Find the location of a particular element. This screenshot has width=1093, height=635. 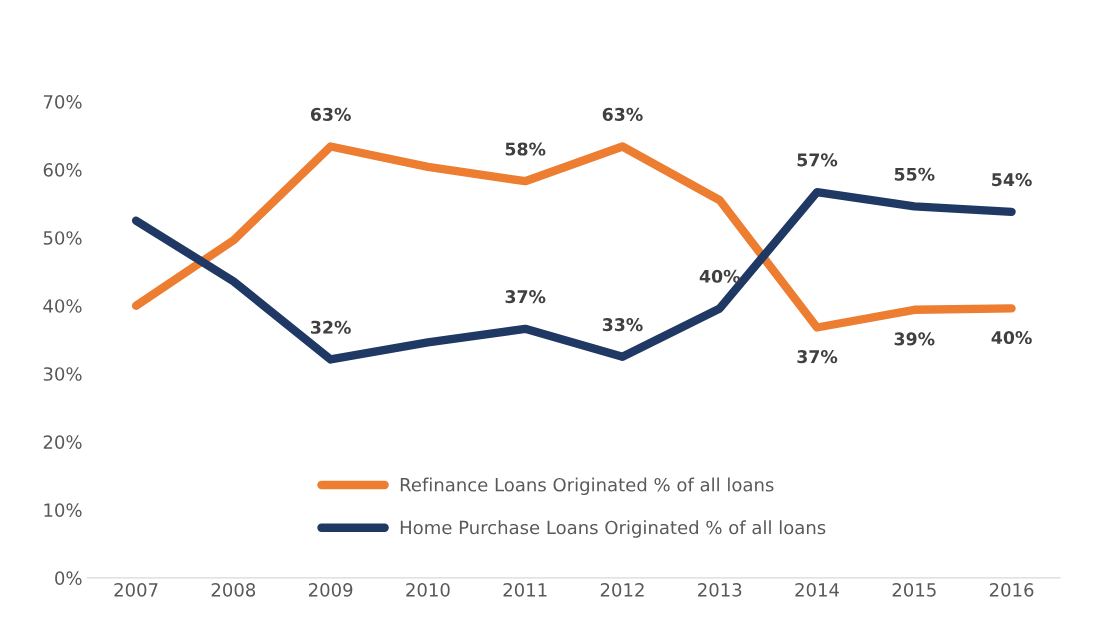

y-tick-label: 0% is located at coordinates (68, 578).